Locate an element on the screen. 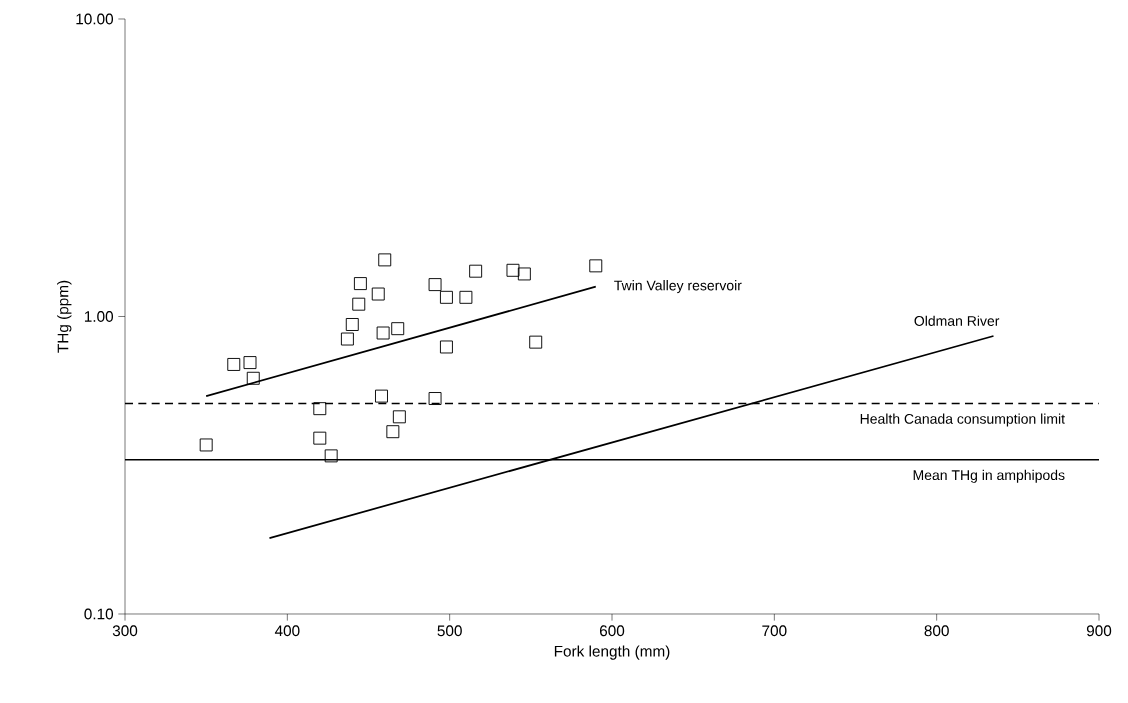  ref-line-label: Health Canada consumption limit is located at coordinates (962, 420).